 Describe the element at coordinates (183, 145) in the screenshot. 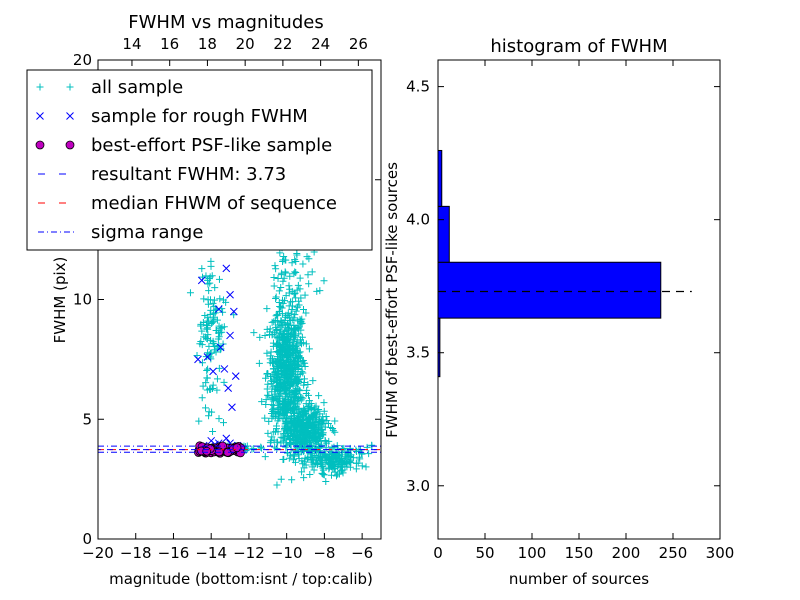

I see `legend-entry: best-effort PSF-like sample` at that location.